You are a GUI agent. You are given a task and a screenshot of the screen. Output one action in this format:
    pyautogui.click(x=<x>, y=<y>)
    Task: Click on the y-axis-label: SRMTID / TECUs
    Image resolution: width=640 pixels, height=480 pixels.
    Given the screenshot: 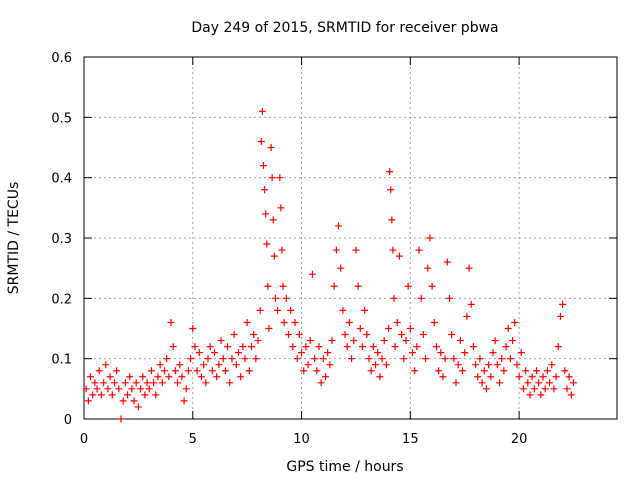 What is the action you would take?
    pyautogui.click(x=14, y=238)
    